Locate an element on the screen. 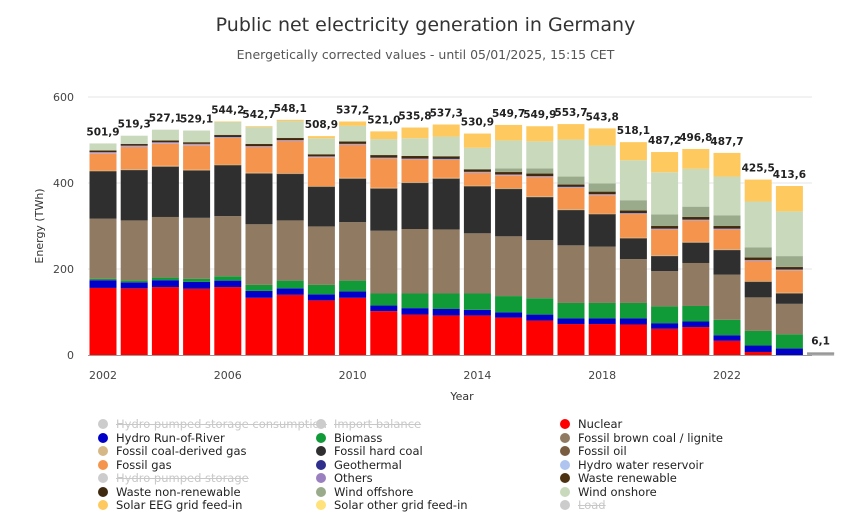 The height and width of the screenshot is (514, 851). legend-item: Hydro water reservoir is located at coordinates (631, 465).